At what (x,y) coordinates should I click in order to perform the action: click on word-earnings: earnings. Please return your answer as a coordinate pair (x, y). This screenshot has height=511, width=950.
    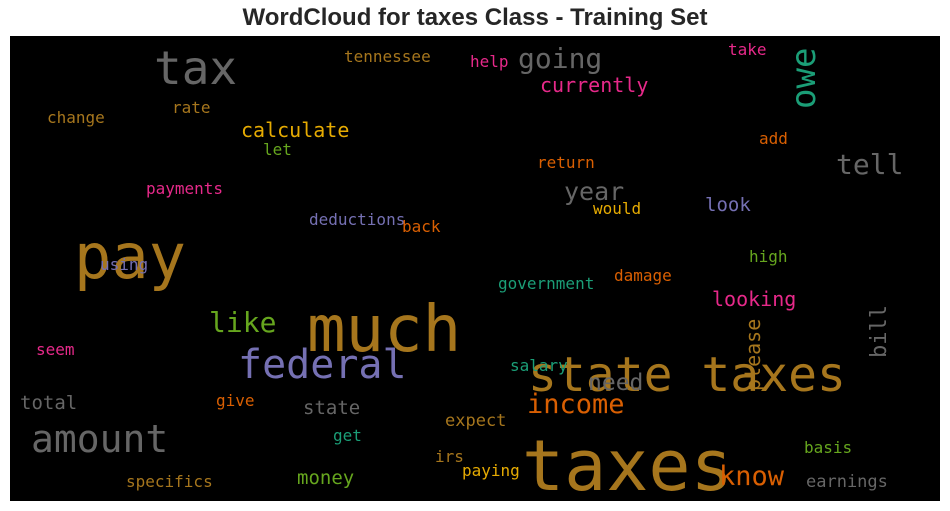
    Looking at the image, I should click on (847, 482).